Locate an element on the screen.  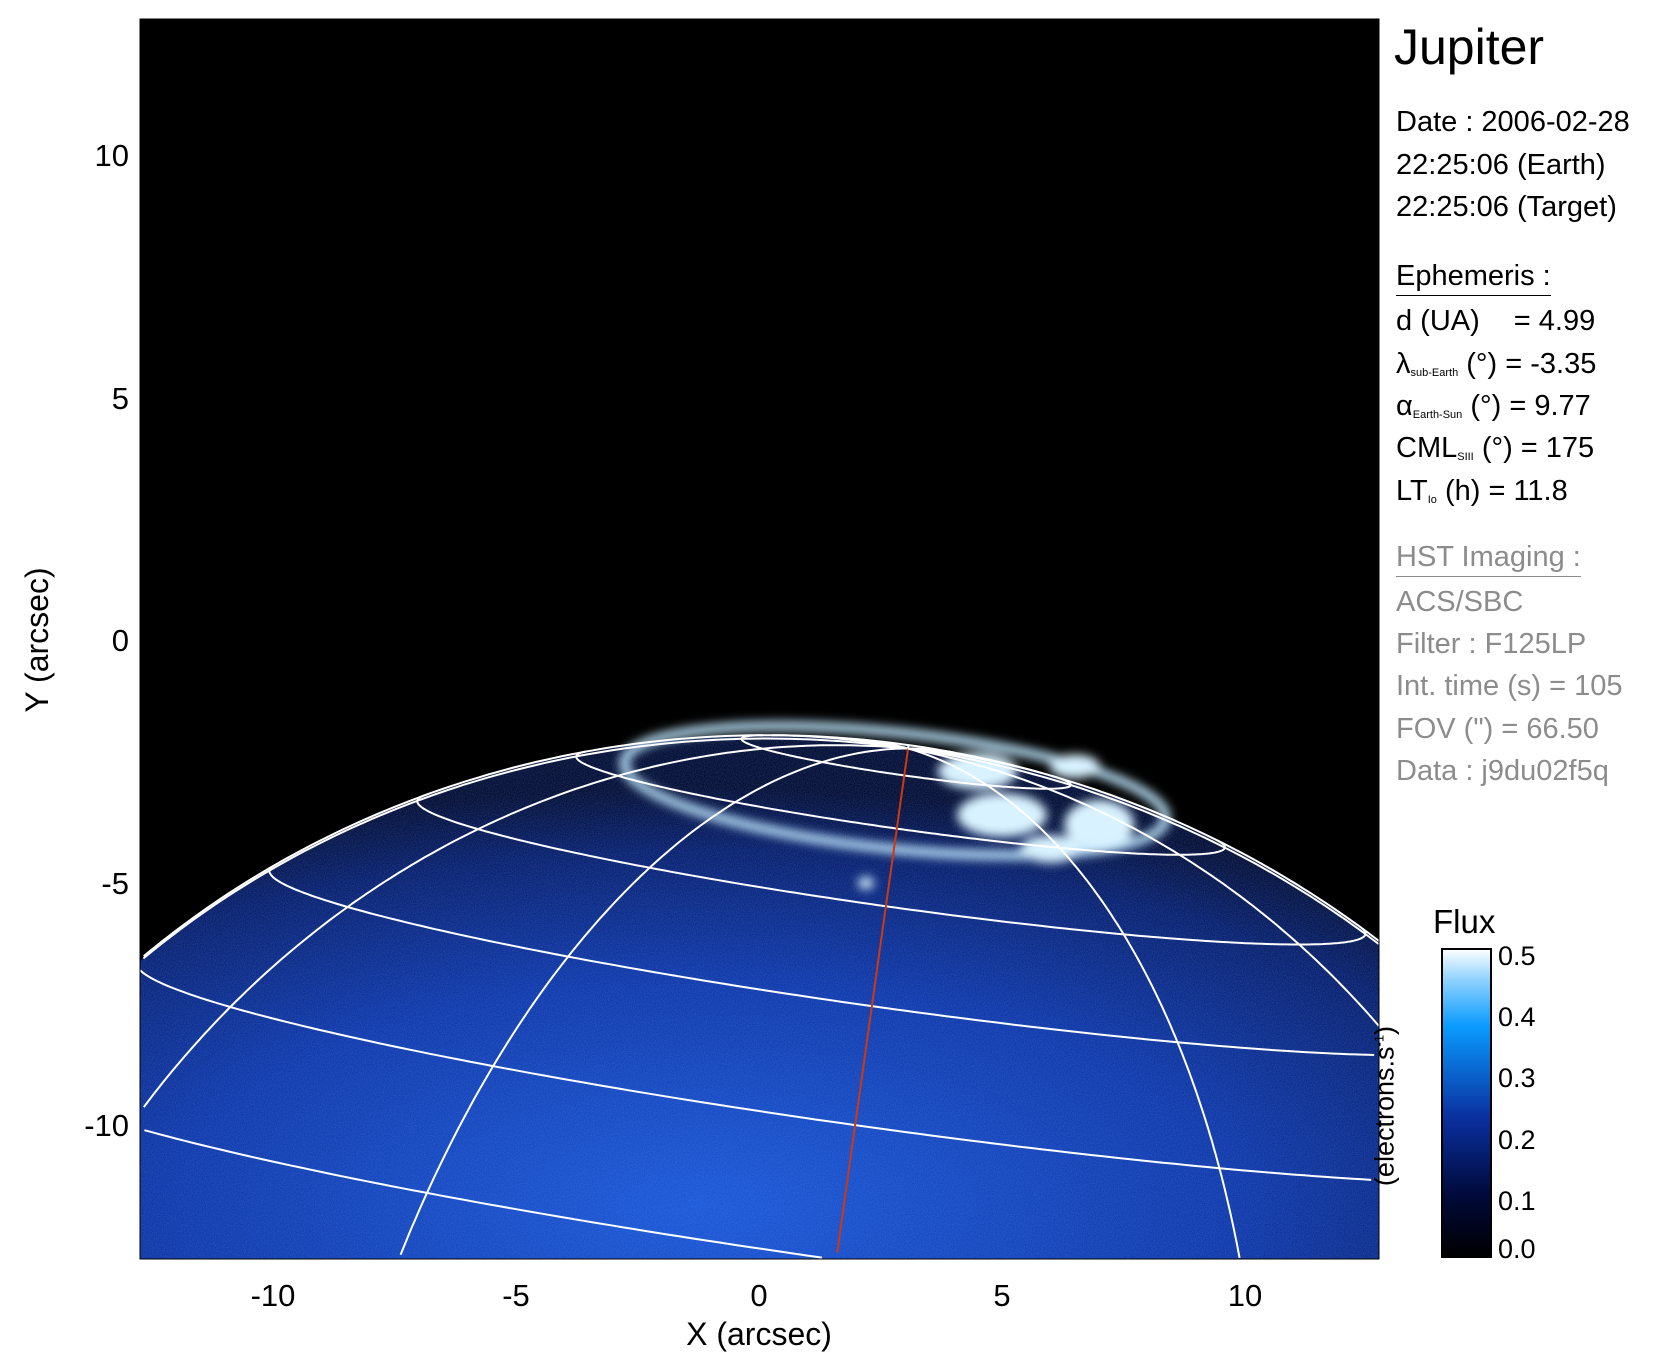
colorbar-tick: 0.1 is located at coordinates (1517, 1201).